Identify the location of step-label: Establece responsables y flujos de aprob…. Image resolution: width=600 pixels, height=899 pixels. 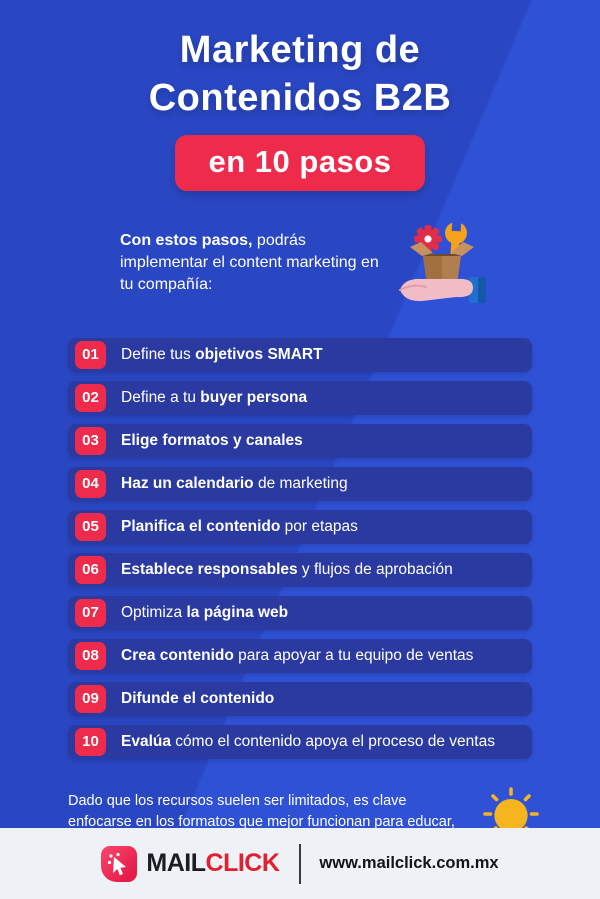
(287, 569).